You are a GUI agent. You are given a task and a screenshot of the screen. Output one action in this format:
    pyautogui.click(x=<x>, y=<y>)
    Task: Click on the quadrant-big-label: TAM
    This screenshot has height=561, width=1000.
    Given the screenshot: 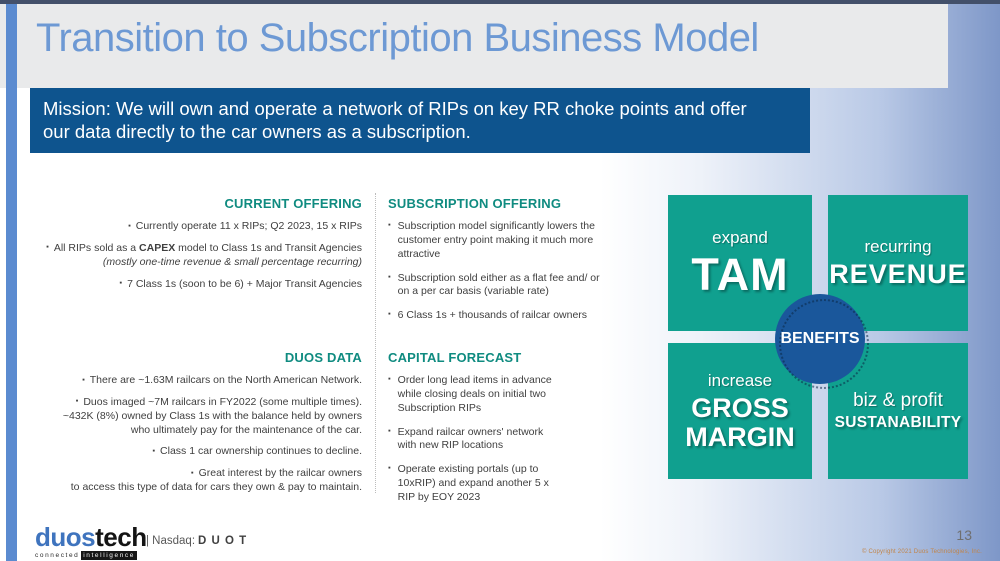 What is the action you would take?
    pyautogui.click(x=740, y=274)
    